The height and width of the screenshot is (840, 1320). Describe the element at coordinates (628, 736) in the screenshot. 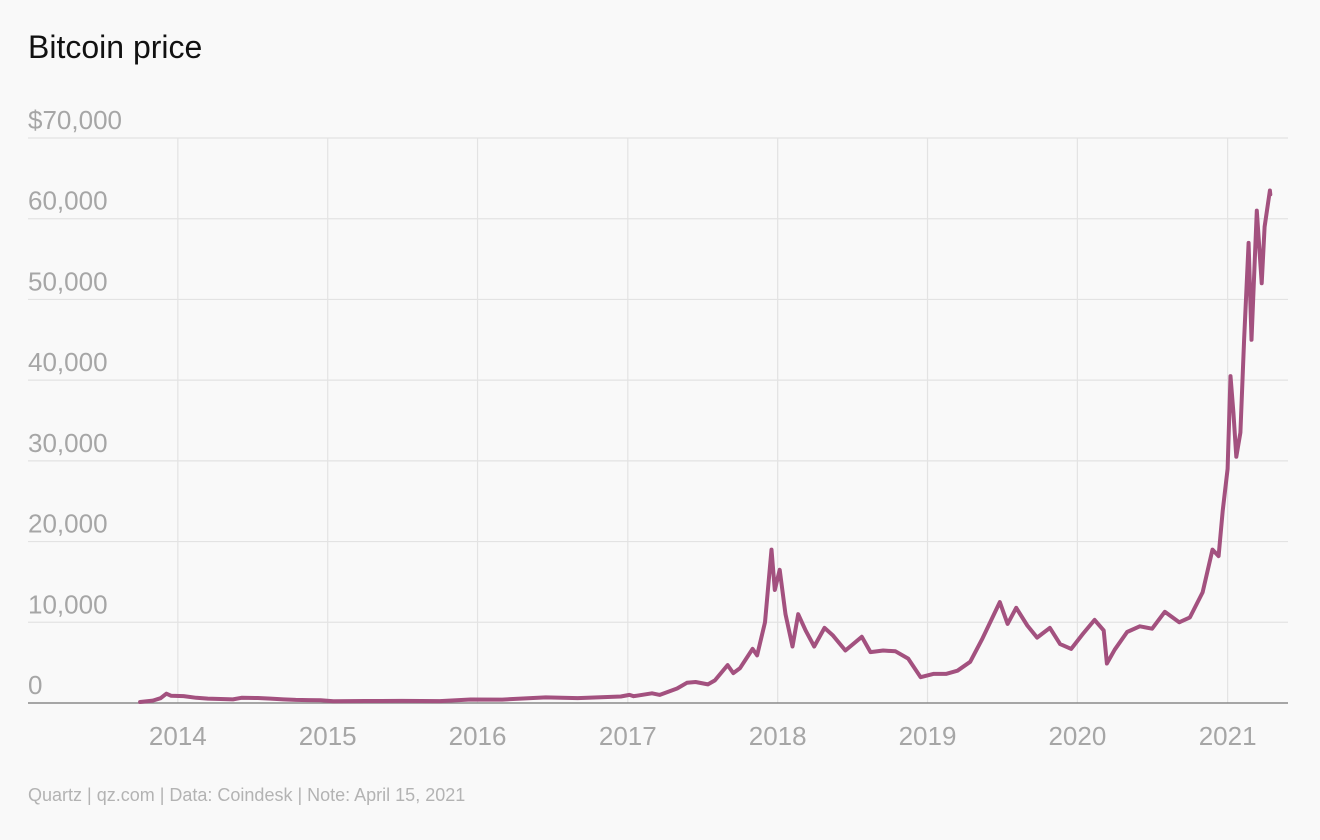

I see `x-tick-label: 2017` at that location.